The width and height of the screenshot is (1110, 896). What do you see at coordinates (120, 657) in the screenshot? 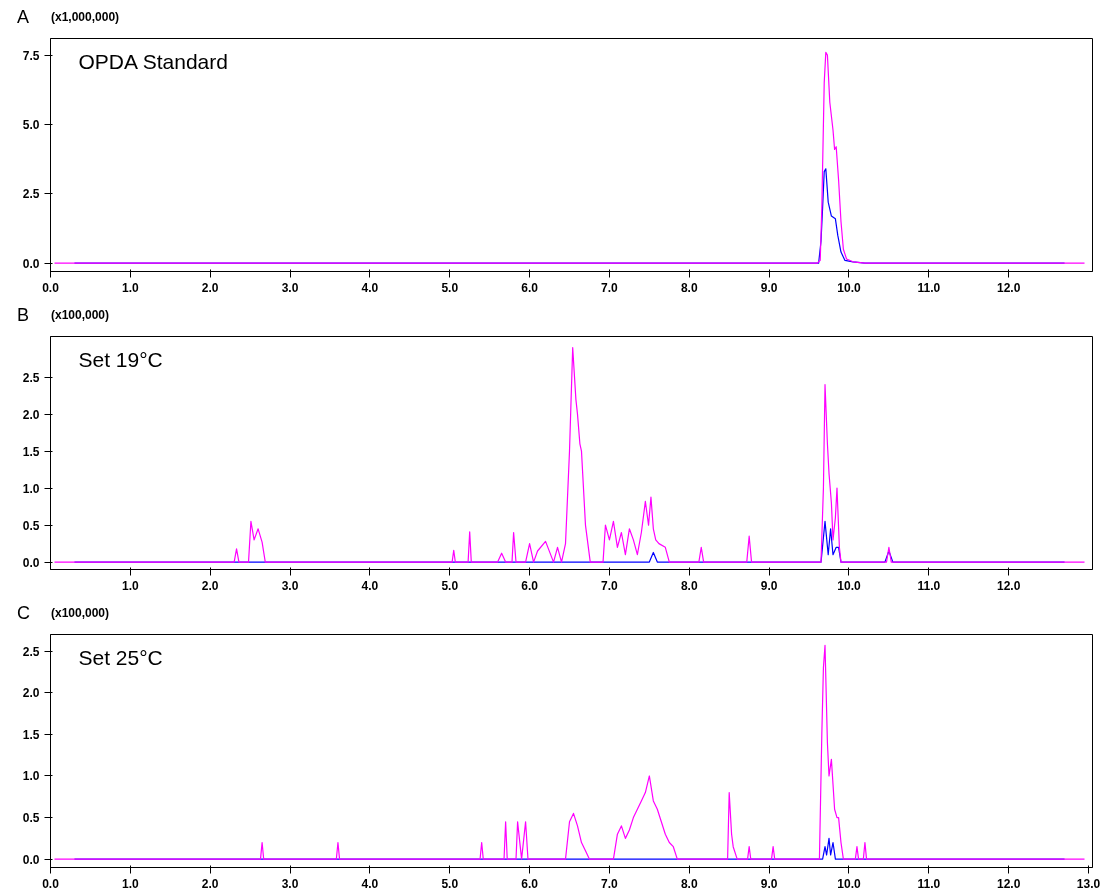
I see `annotation: Set 25°C` at bounding box center [120, 657].